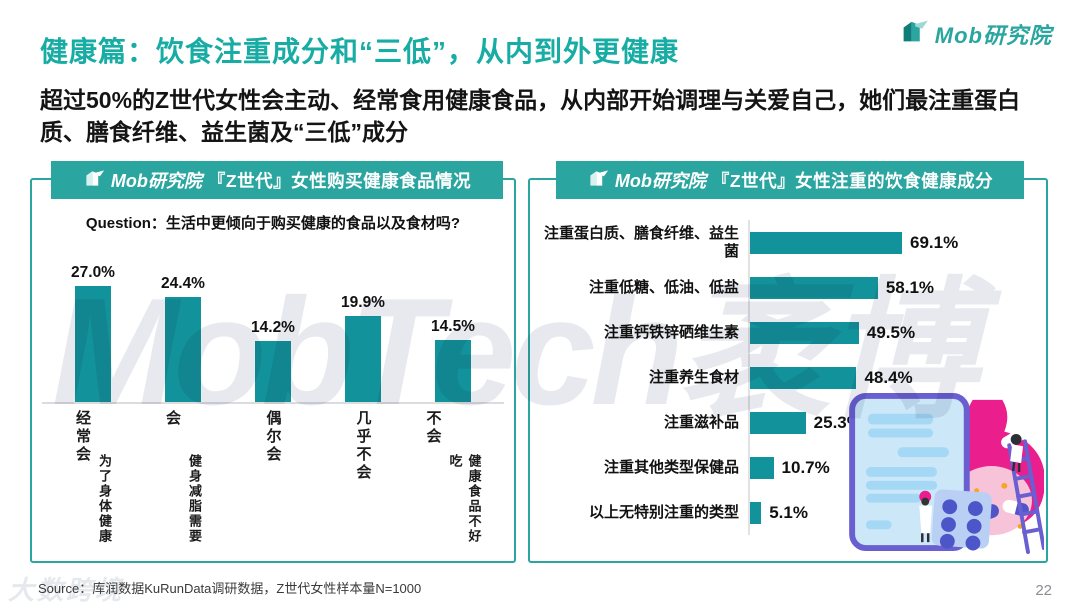  Describe the element at coordinates (891, 332) in the screenshot. I see `hbar-value-label: 49.5%` at that location.